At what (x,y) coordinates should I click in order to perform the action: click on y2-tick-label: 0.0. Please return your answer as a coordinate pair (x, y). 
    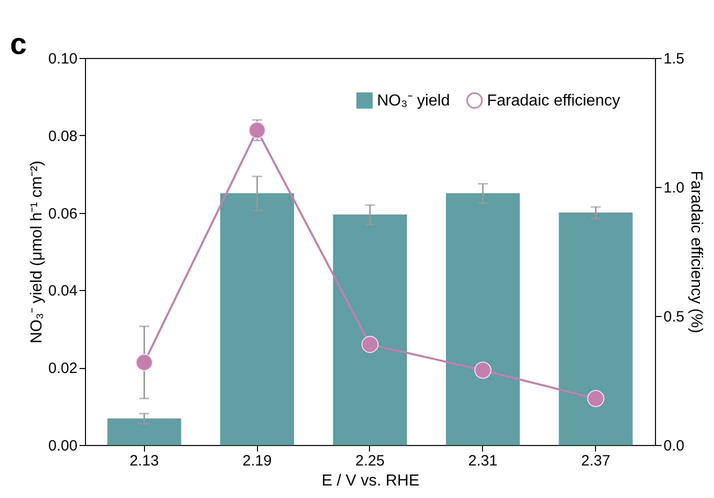
    Looking at the image, I should click on (674, 446).